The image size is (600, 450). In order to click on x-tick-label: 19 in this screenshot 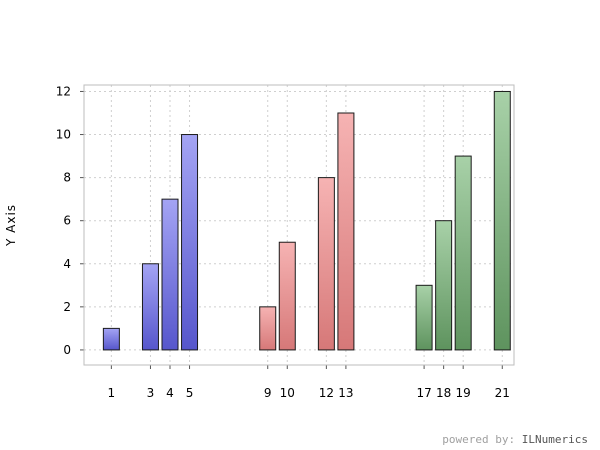, I will do `click(463, 393)`.